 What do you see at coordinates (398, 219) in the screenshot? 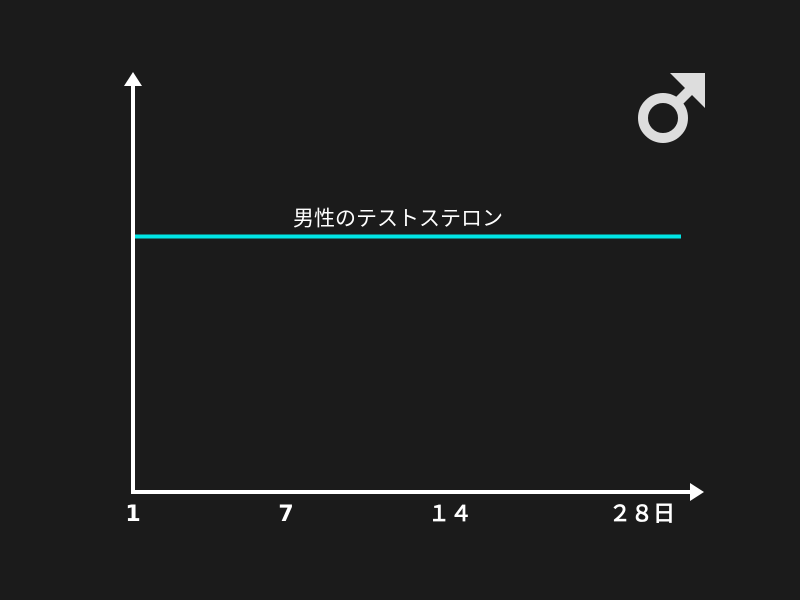
I see `series-label: 男性のテストステロン` at bounding box center [398, 219].